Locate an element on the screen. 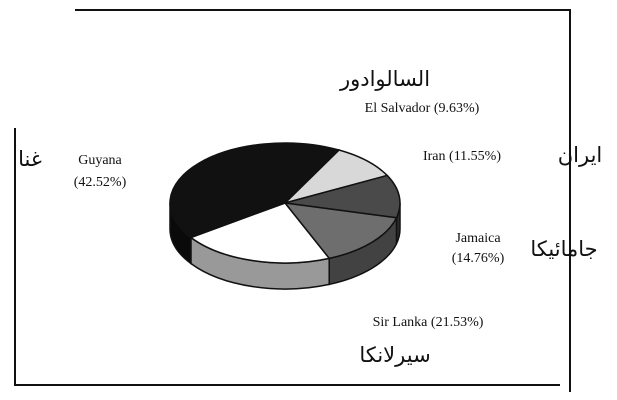  category-label: Sir Lanka is located at coordinates (401, 322).